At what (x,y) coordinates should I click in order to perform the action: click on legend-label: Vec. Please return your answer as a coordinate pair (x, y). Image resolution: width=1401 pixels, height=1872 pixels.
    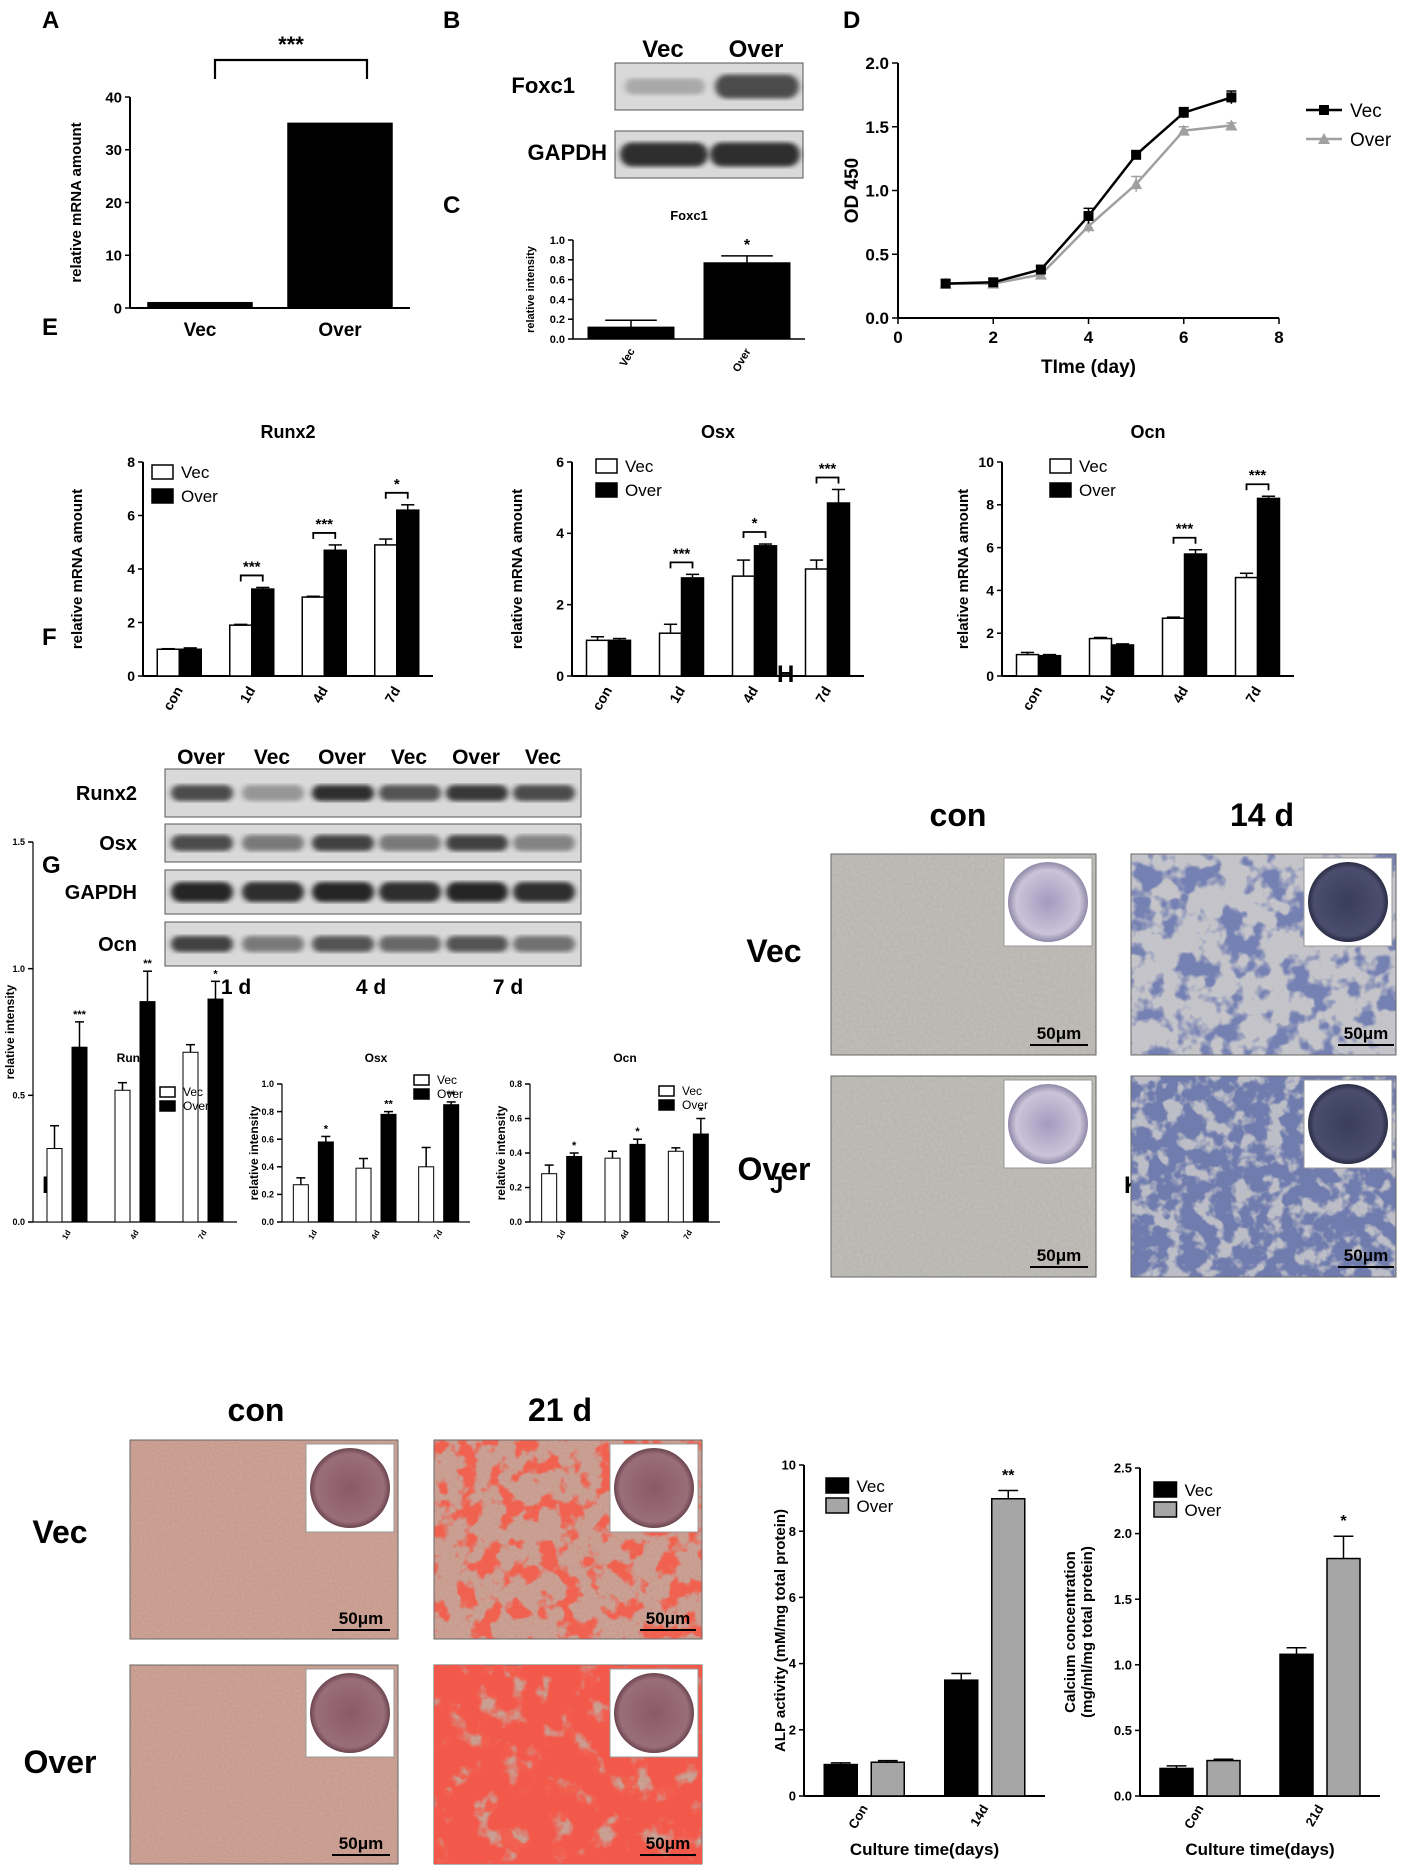
    Looking at the image, I should click on (447, 1080).